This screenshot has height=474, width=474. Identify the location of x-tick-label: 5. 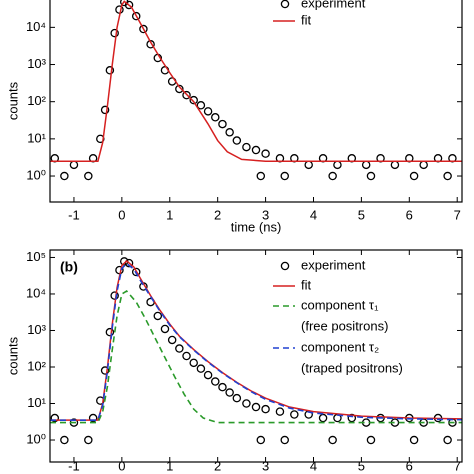
(361, 465).